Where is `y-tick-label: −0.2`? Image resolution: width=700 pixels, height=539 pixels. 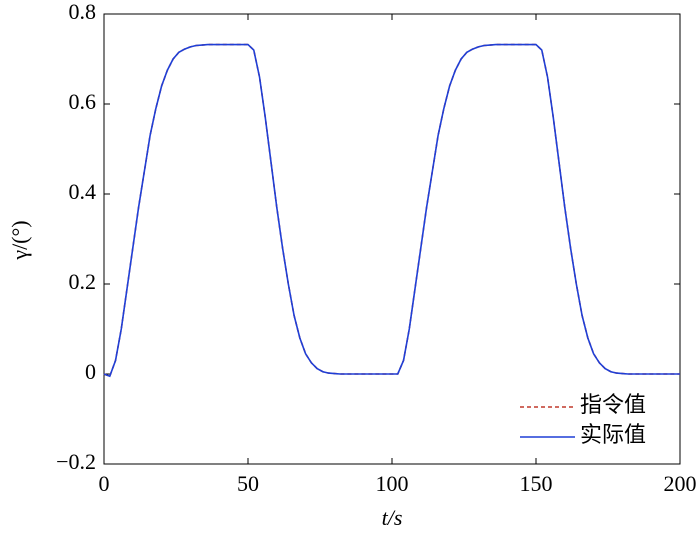 y-tick-label: −0.2 is located at coordinates (76, 461).